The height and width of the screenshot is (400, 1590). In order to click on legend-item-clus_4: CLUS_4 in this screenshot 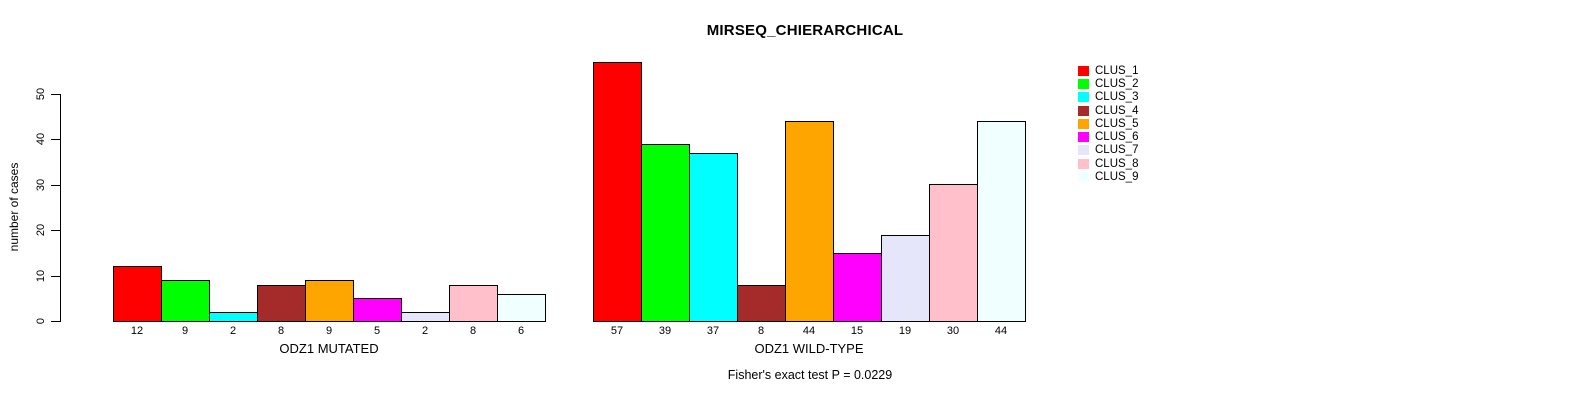, I will do `click(1108, 110)`.